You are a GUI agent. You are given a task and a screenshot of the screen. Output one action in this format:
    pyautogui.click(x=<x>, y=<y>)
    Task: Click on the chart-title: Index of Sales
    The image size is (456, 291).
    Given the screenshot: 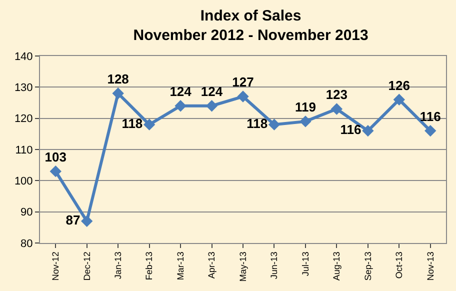 What is the action you would take?
    pyautogui.click(x=251, y=15)
    